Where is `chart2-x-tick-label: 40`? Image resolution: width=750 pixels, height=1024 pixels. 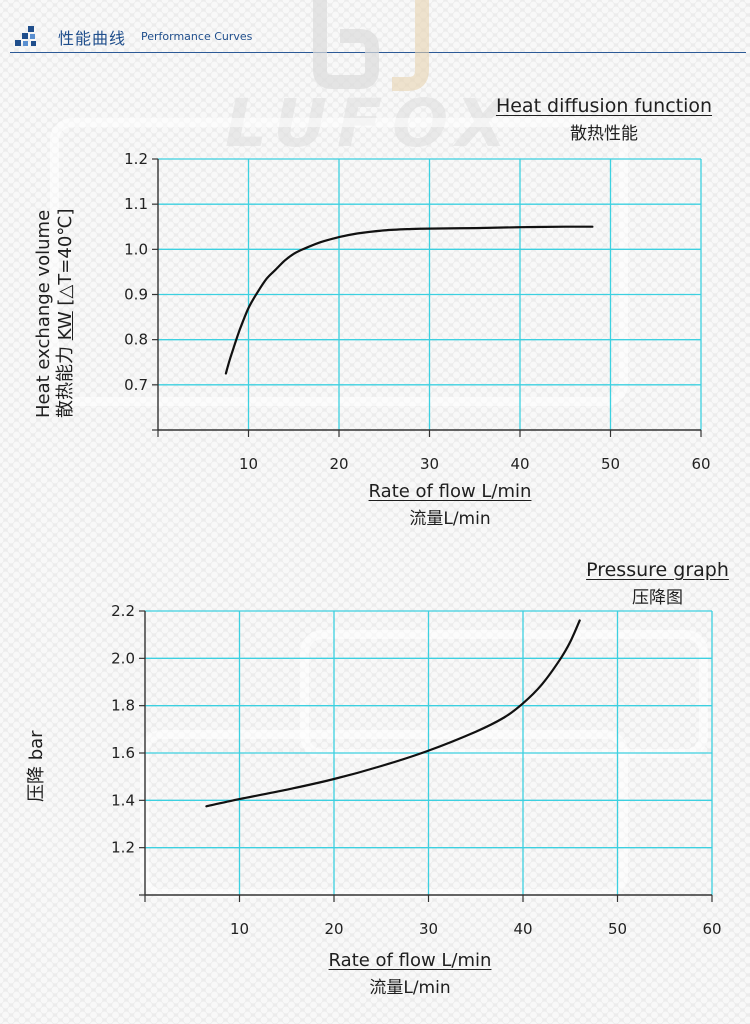 chart2-x-tick-label: 40 is located at coordinates (522, 929).